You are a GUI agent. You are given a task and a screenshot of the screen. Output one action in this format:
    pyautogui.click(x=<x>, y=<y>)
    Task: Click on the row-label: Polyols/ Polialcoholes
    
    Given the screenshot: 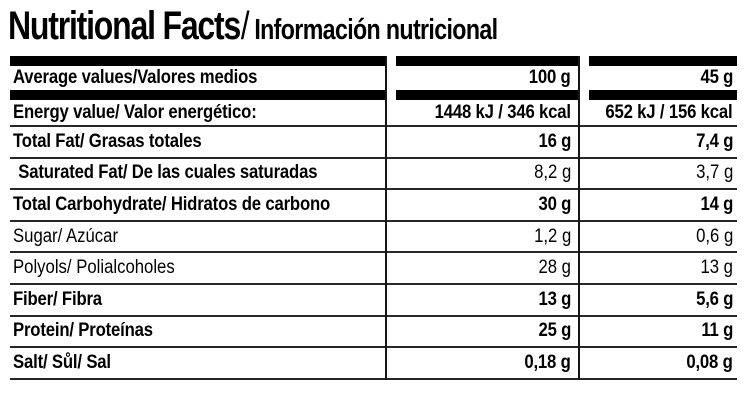 What is the action you would take?
    pyautogui.click(x=94, y=268)
    